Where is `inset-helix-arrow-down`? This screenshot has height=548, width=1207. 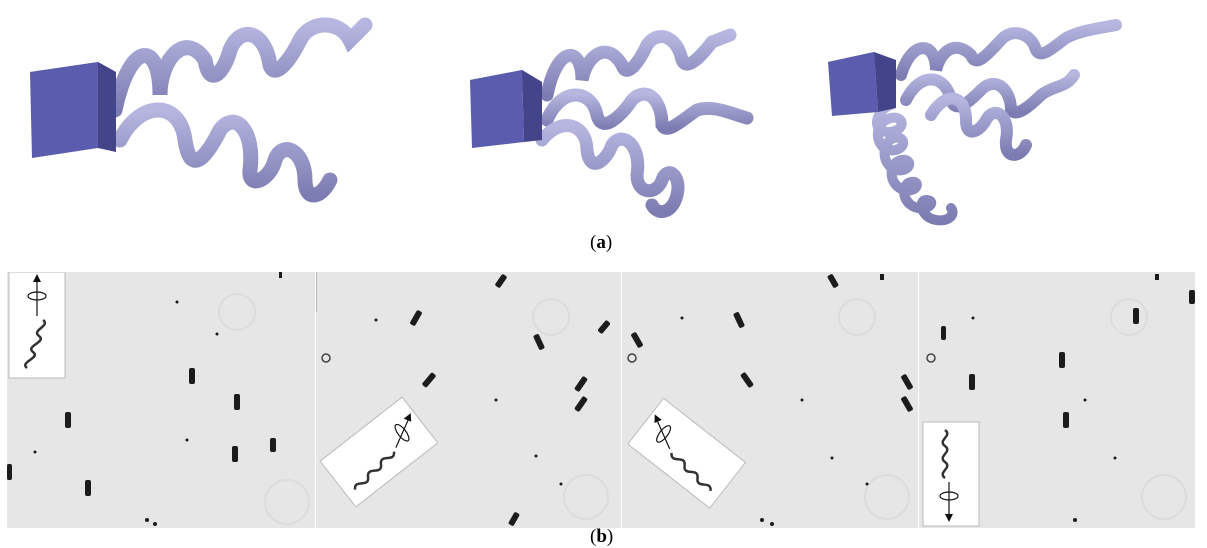 inset-helix-arrow-down is located at coordinates (951, 474).